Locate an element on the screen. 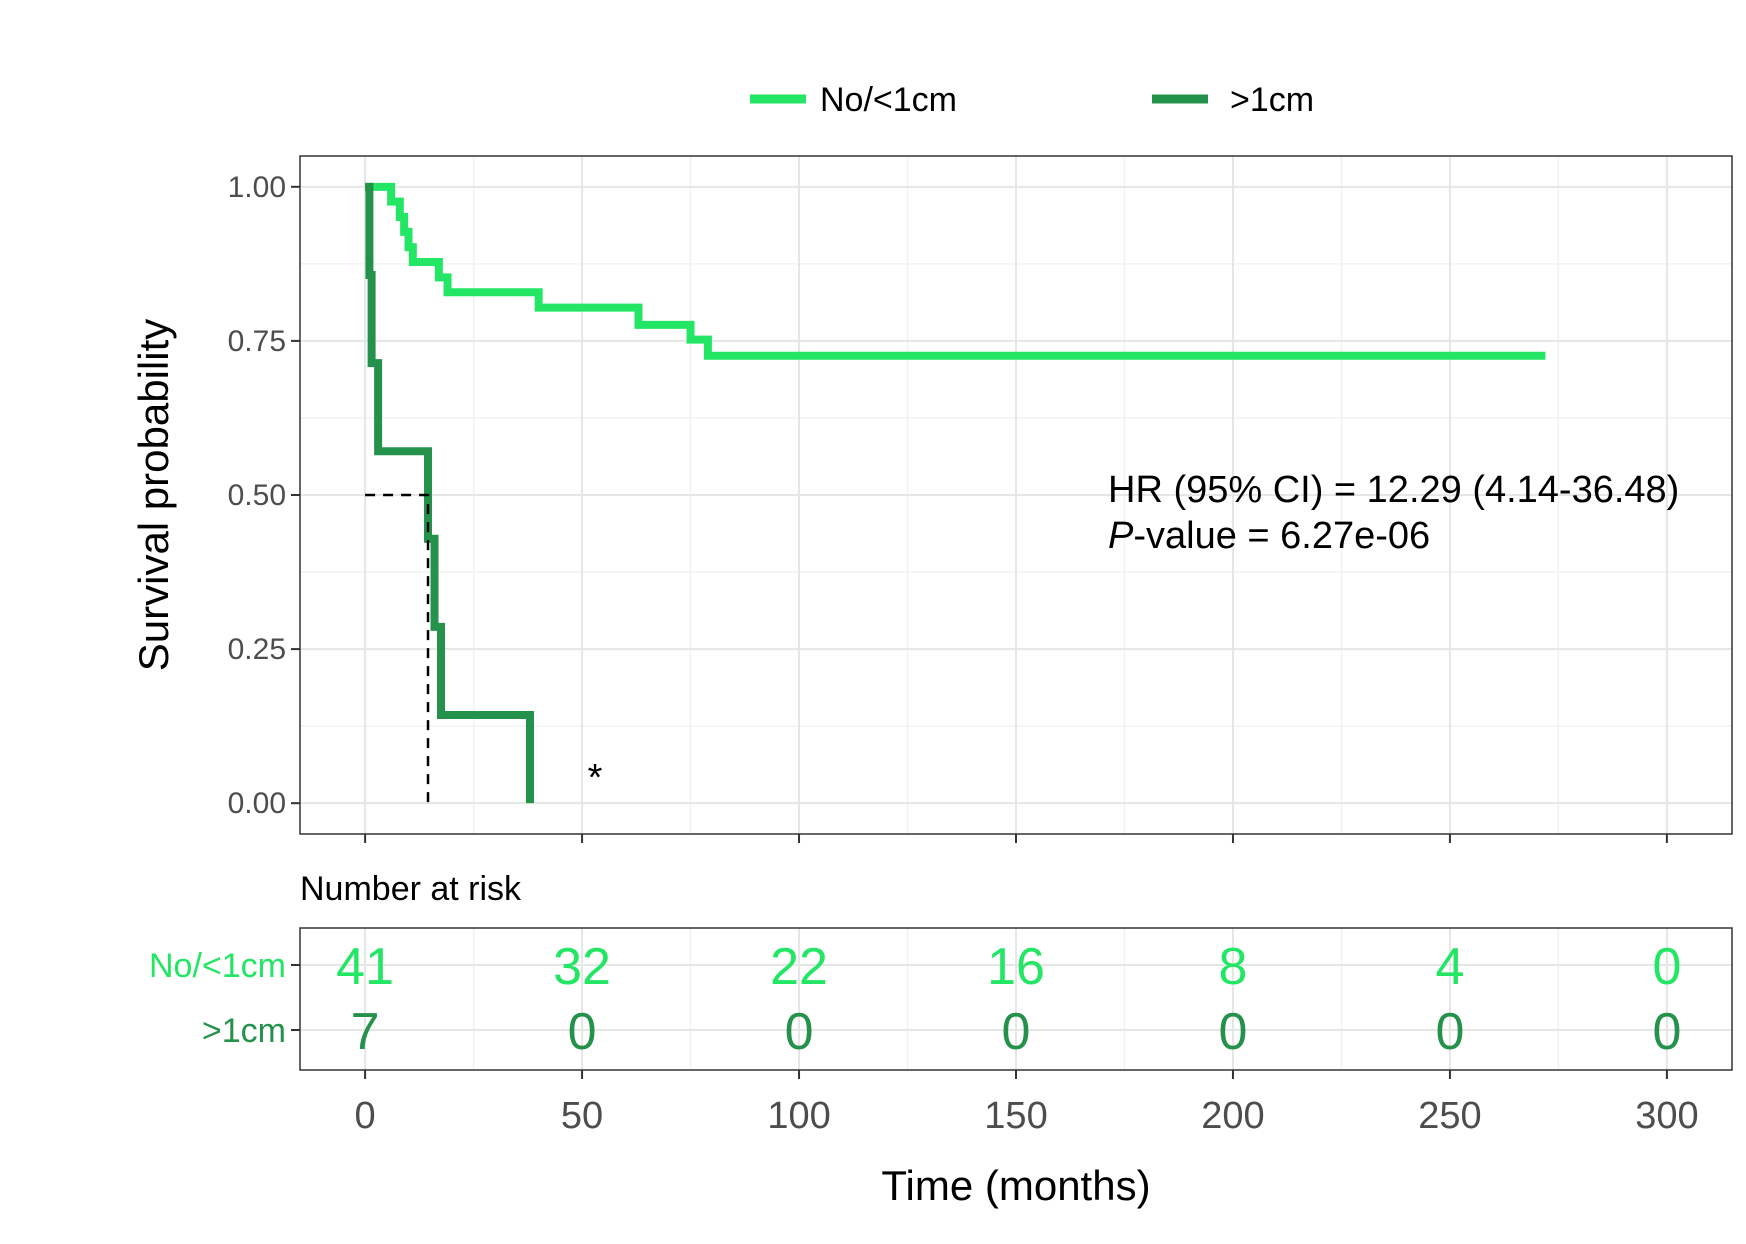 The height and width of the screenshot is (1244, 1746). legend: No/<1cm >1cm is located at coordinates (1032, 100).